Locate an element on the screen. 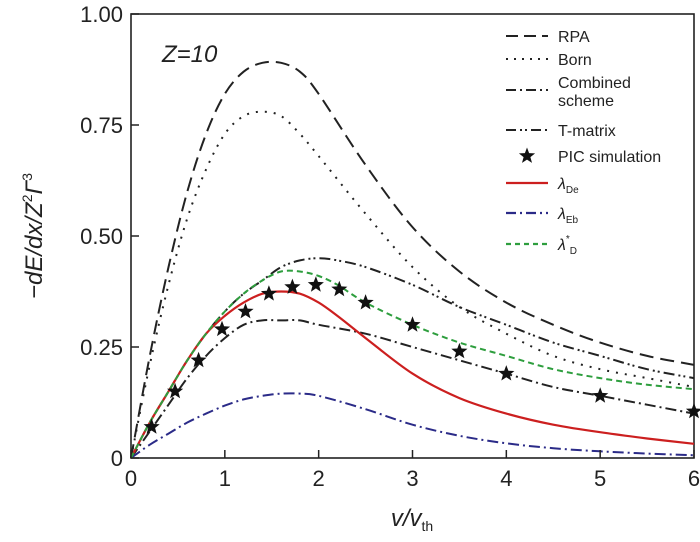  legend-label-combined-line1: Combined is located at coordinates (594, 83).